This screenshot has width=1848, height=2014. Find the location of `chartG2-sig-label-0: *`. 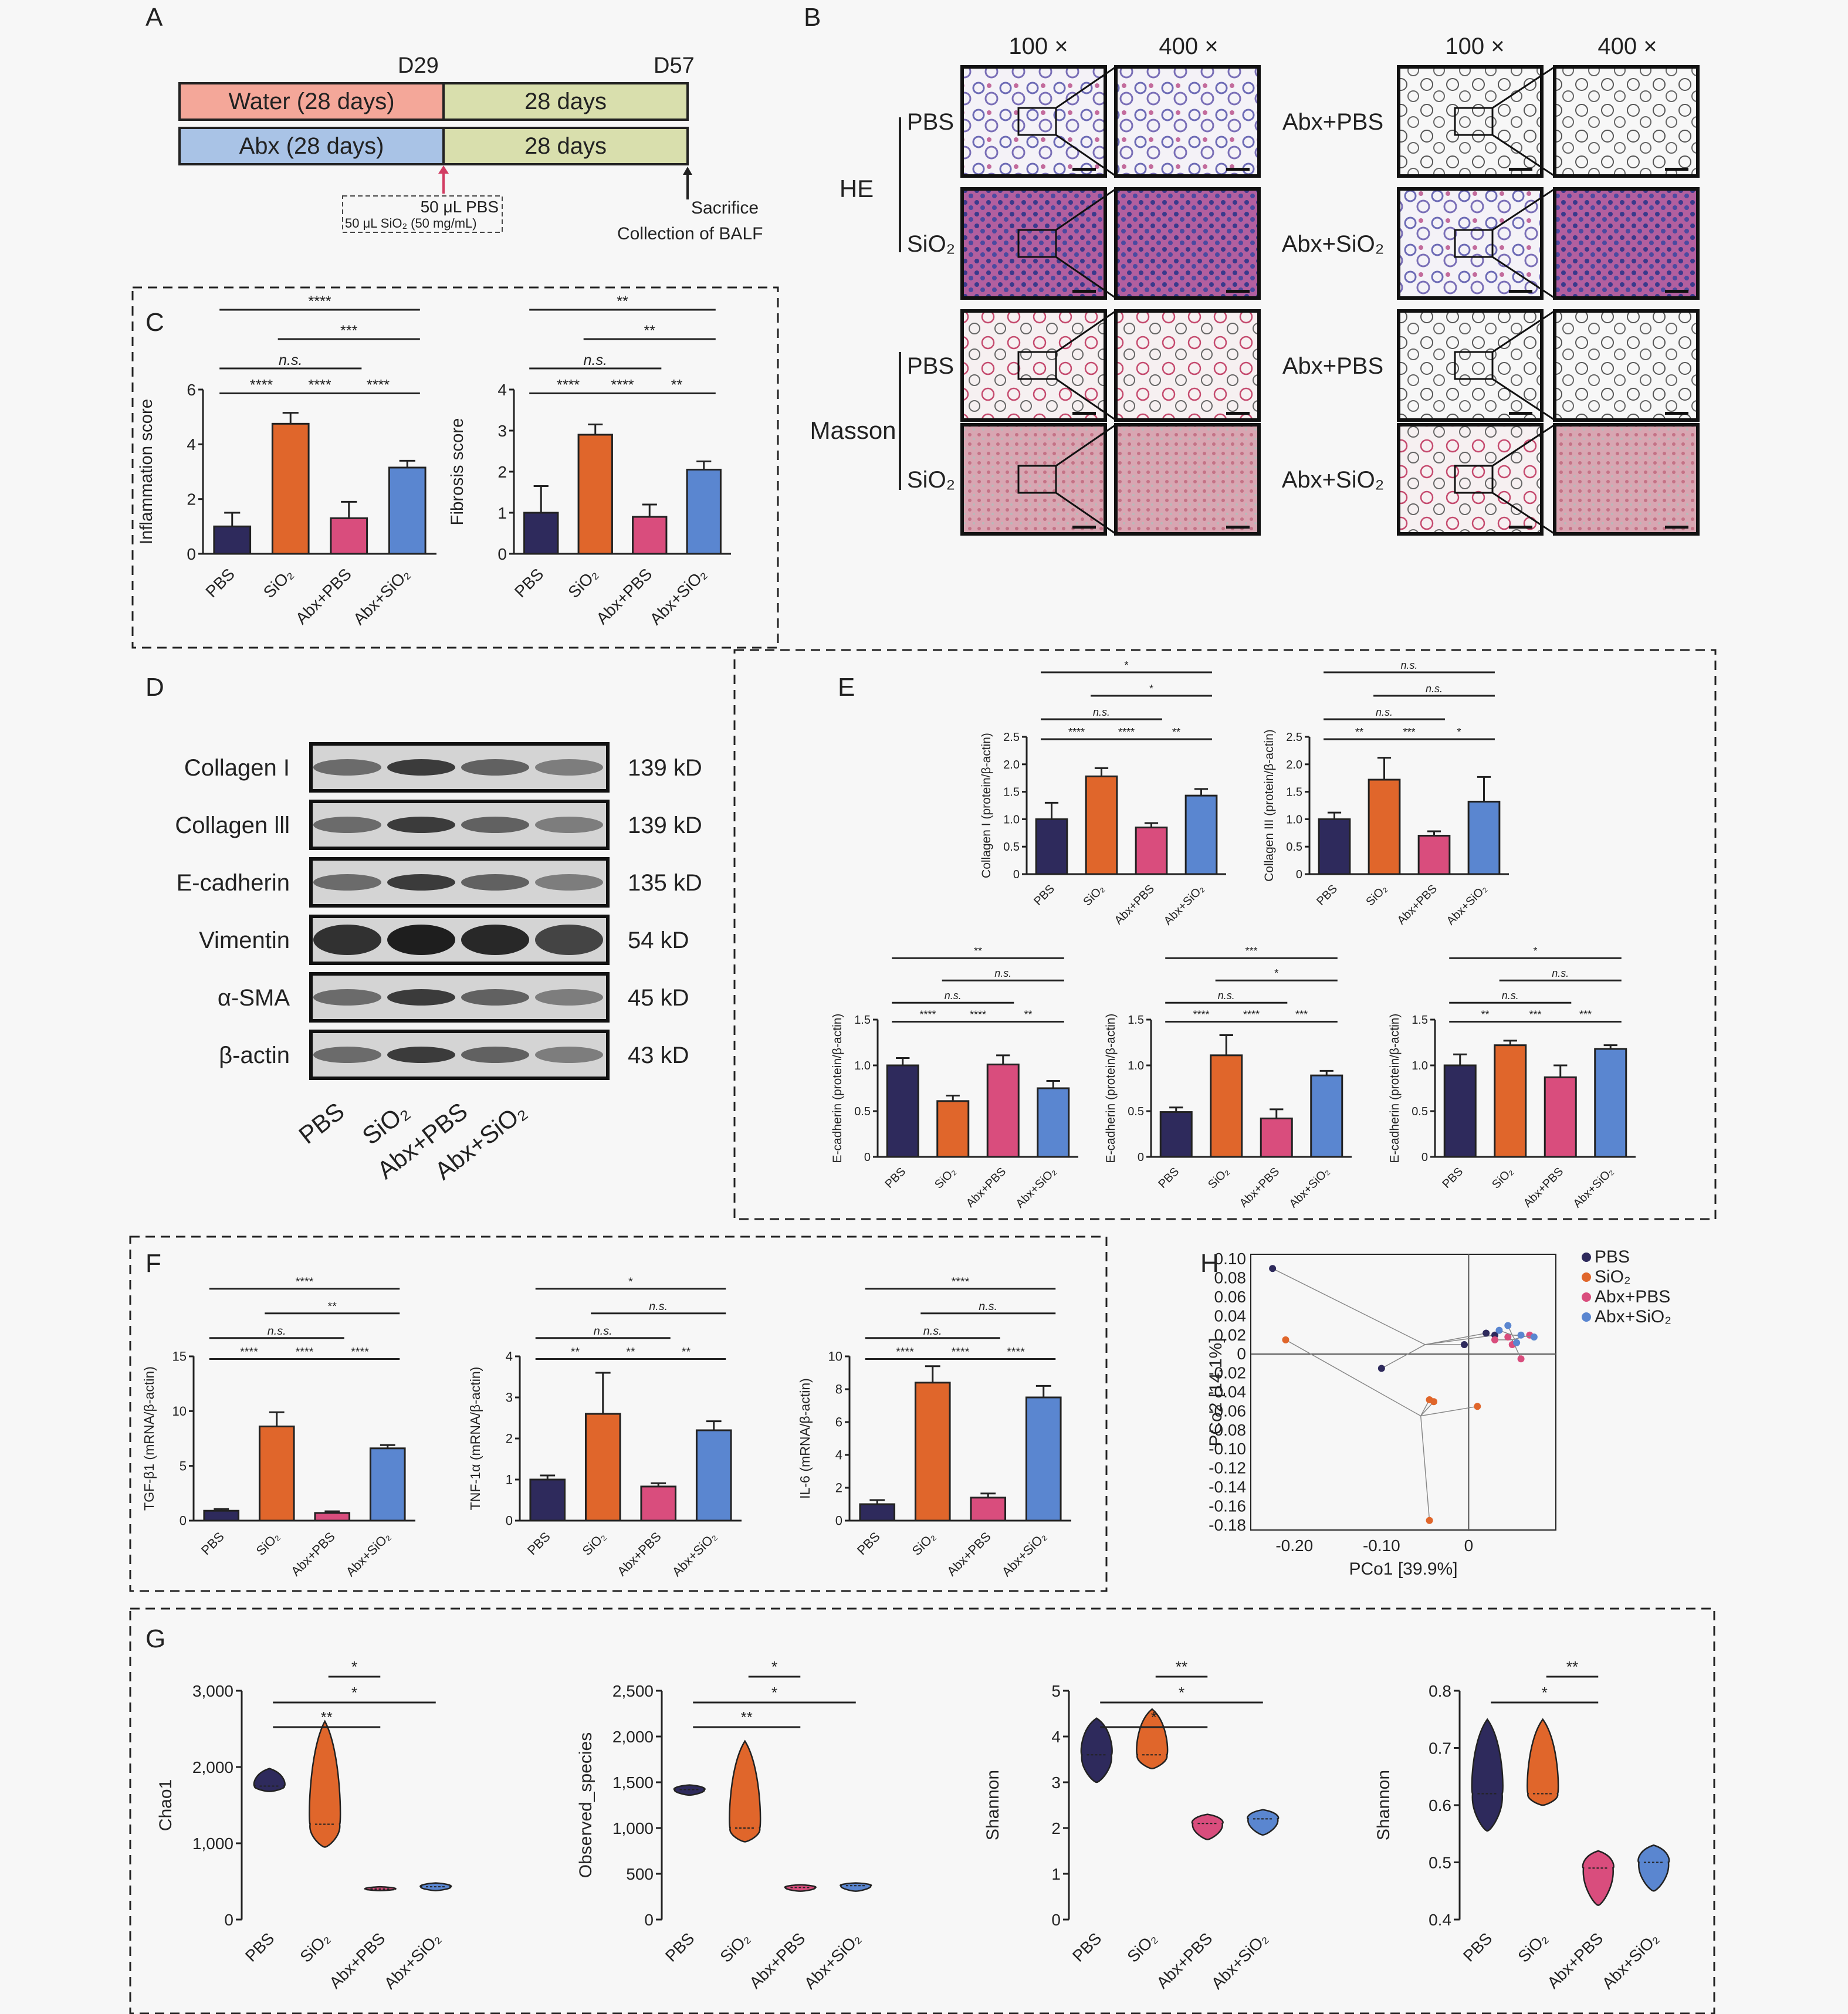

chartG2-sig-label-0: * is located at coordinates (774, 1666).